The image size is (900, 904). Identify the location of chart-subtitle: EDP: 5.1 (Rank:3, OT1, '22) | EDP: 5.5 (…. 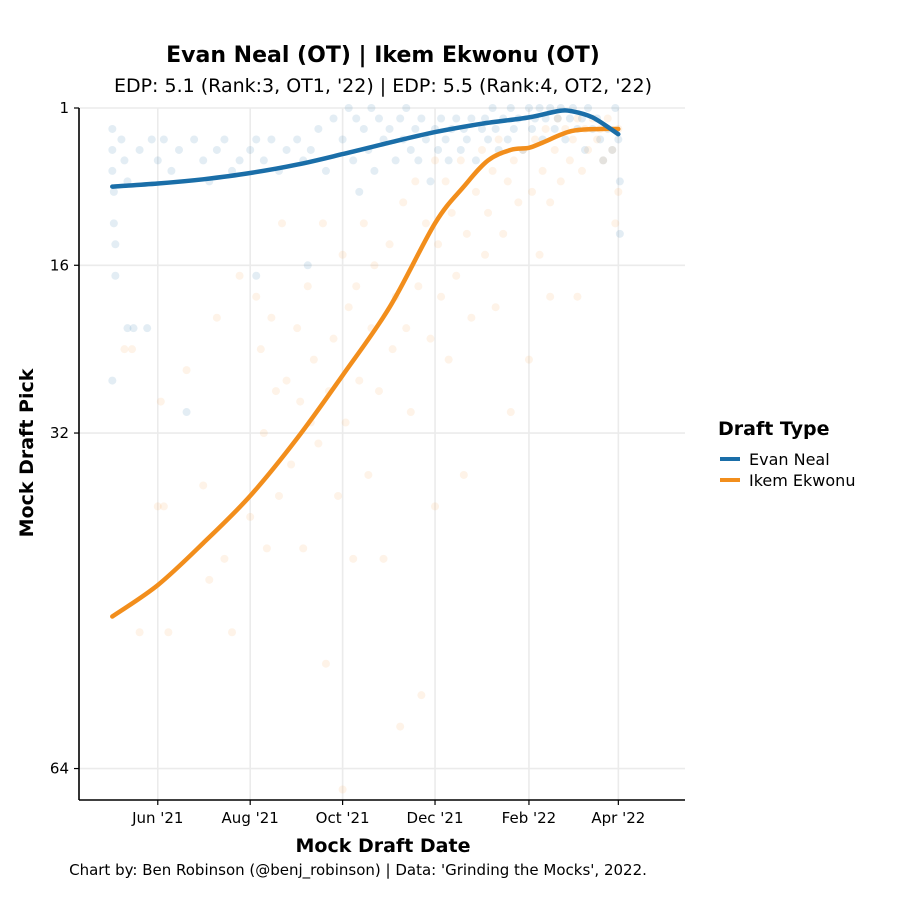
(383, 86).